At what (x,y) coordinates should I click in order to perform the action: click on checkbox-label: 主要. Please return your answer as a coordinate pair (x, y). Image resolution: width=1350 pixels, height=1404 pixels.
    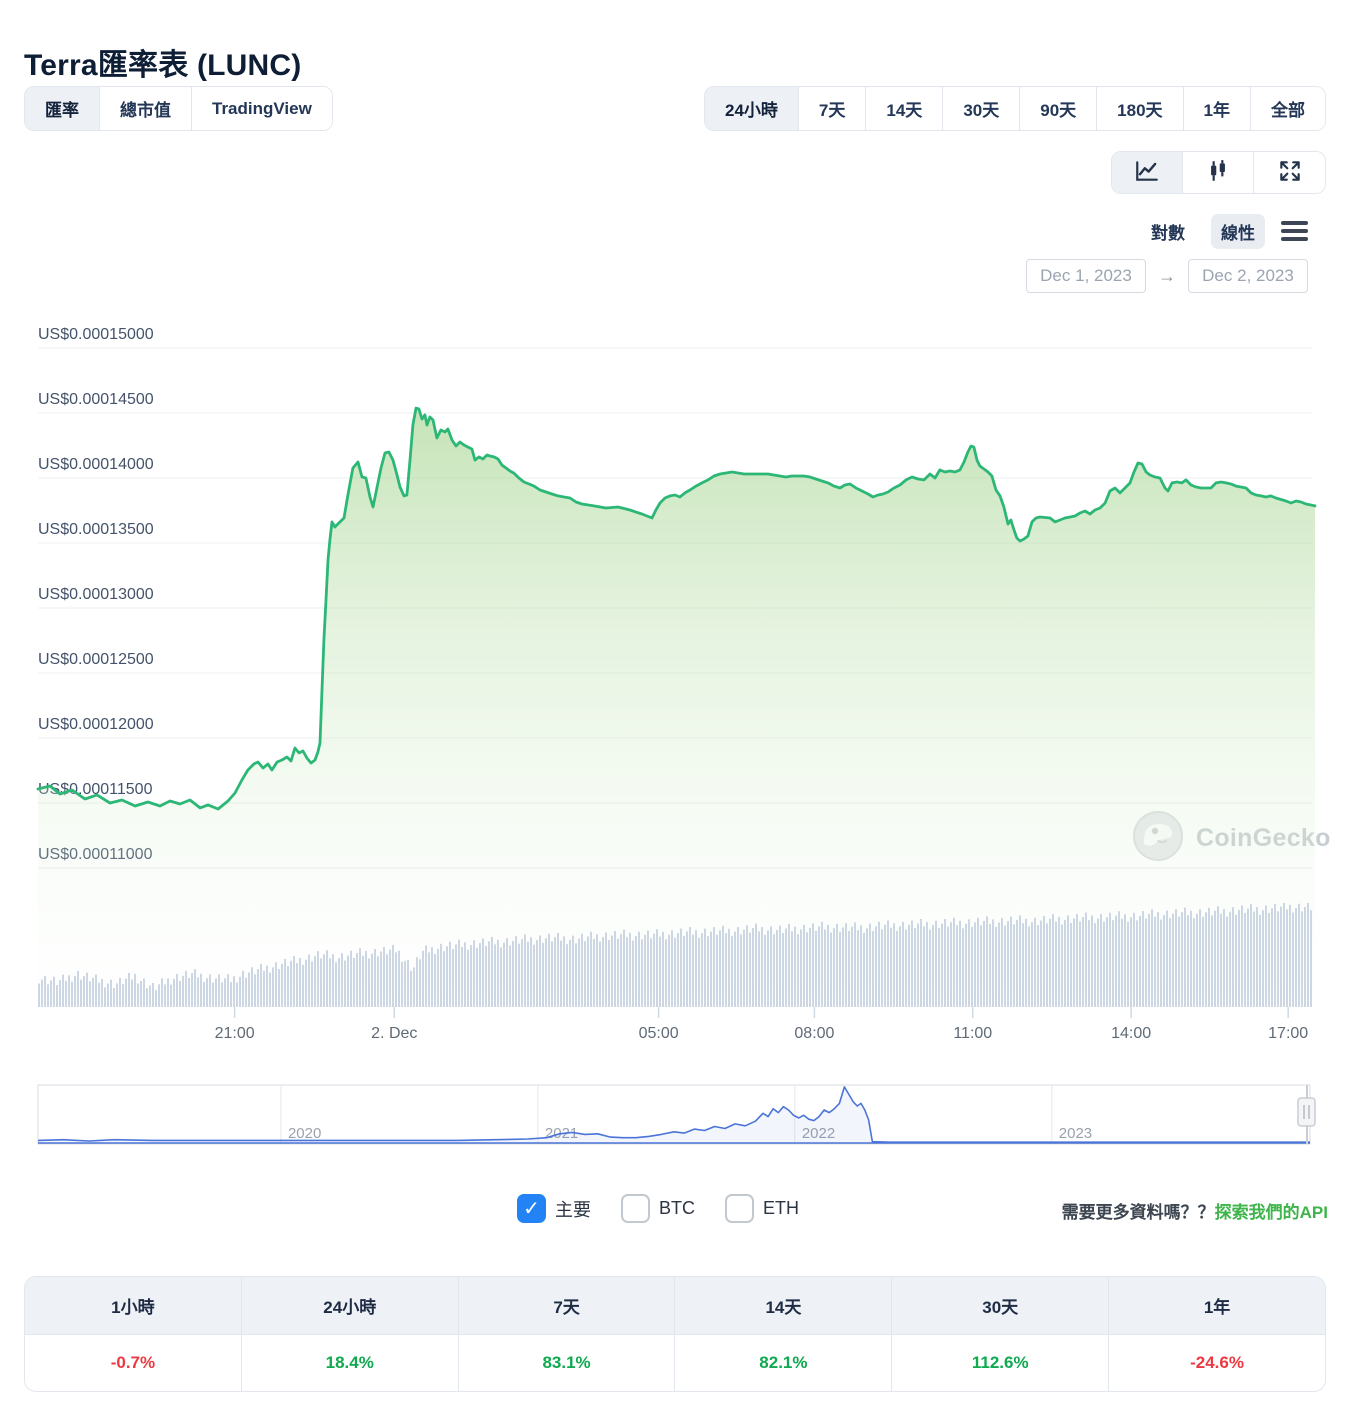
    Looking at the image, I should click on (573, 1209).